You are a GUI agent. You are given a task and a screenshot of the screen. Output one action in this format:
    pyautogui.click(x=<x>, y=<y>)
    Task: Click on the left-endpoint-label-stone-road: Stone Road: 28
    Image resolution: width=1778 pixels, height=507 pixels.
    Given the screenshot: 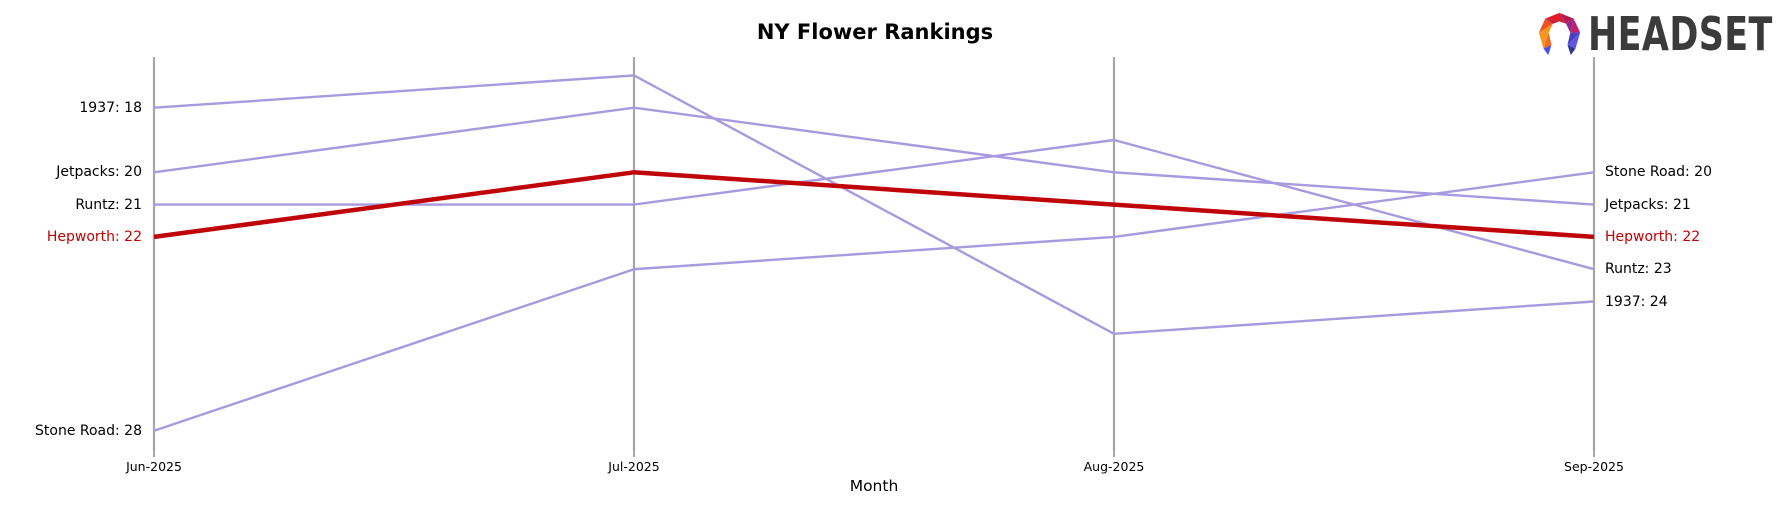 What is the action you would take?
    pyautogui.click(x=88, y=430)
    